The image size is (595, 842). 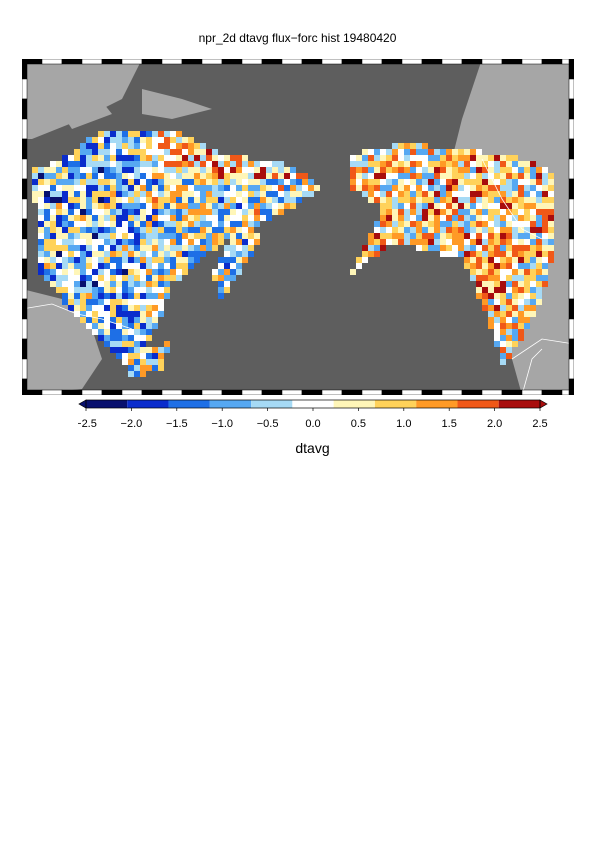 What do you see at coordinates (222, 424) in the screenshot?
I see `colorbar-tick-label: −1.0` at bounding box center [222, 424].